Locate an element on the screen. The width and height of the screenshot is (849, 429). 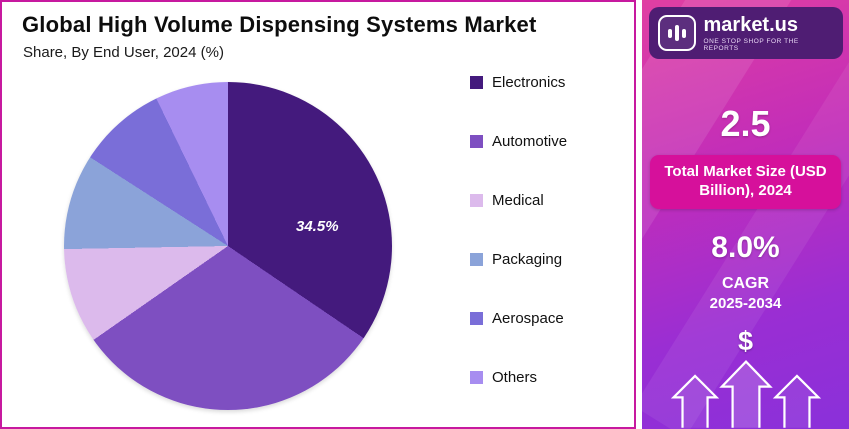
legend-label-medical: Medical is located at coordinates (518, 200).